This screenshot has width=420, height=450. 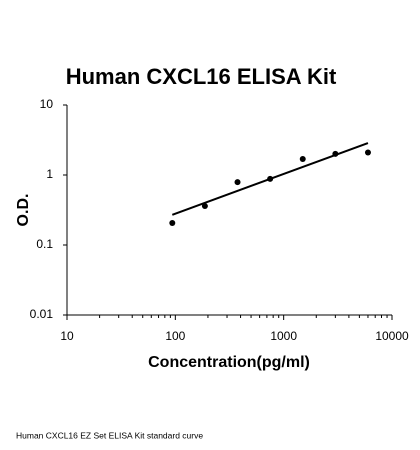 I want to click on x-tick-label: 100, so click(x=175, y=336).